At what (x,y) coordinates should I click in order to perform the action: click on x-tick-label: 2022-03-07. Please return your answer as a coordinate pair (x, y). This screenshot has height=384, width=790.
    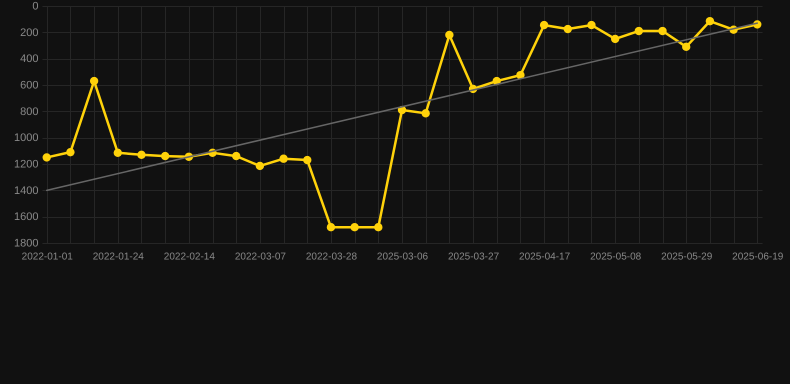
    Looking at the image, I should click on (260, 257).